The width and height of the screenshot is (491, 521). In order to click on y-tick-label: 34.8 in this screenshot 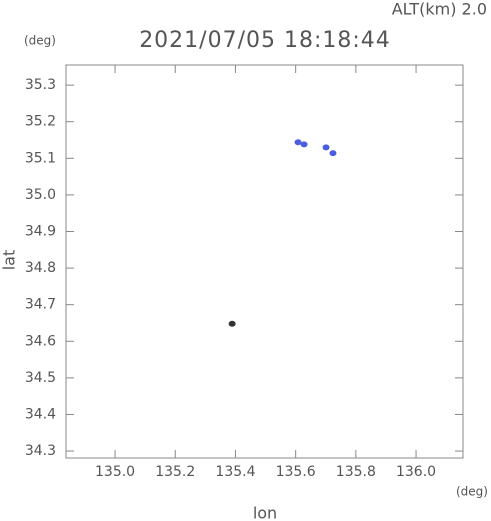, I will do `click(40, 268)`.